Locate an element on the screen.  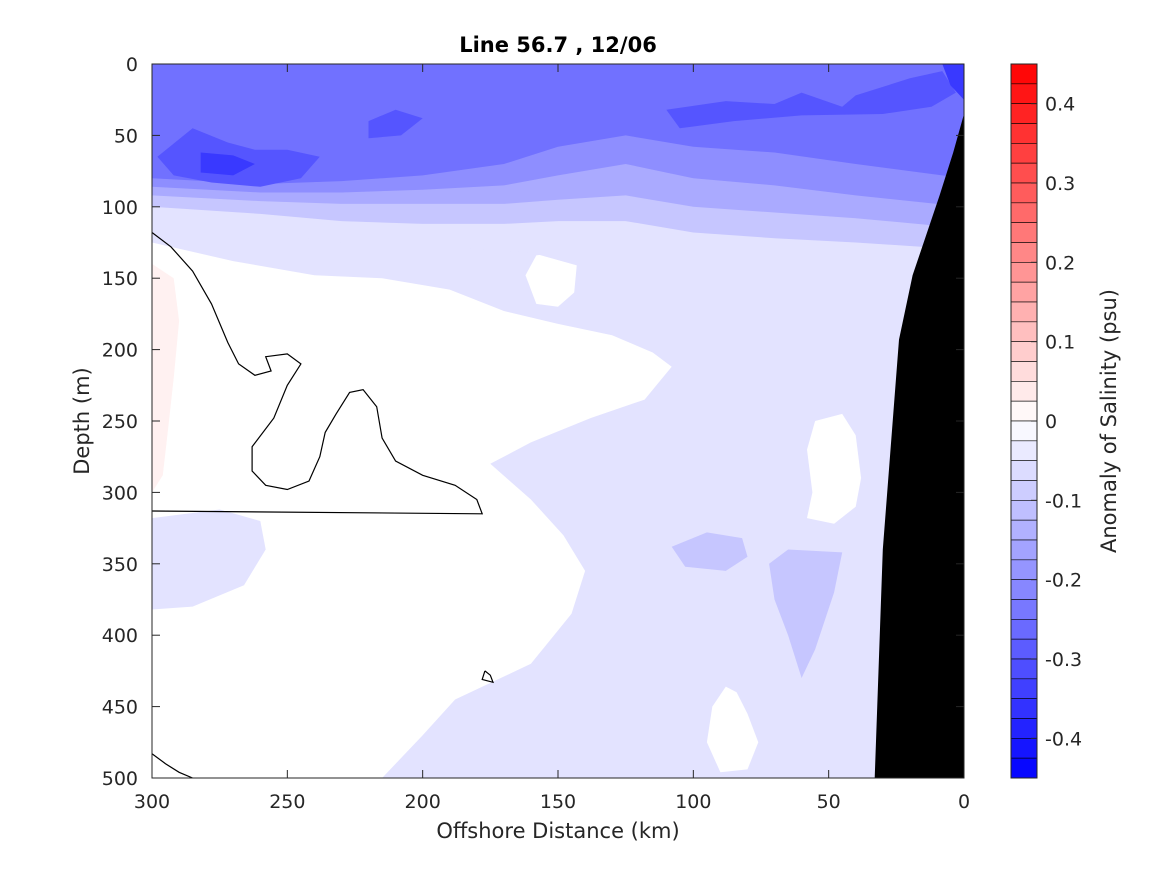
y-axis-label: Depth (m) is located at coordinates (82, 420).